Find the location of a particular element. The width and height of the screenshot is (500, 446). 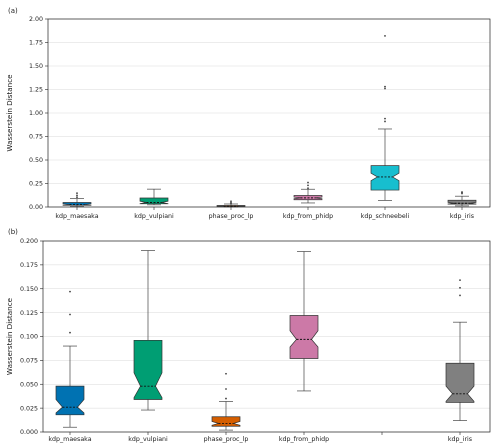

y-tick-label: 0.075 is located at coordinates (29, 361).